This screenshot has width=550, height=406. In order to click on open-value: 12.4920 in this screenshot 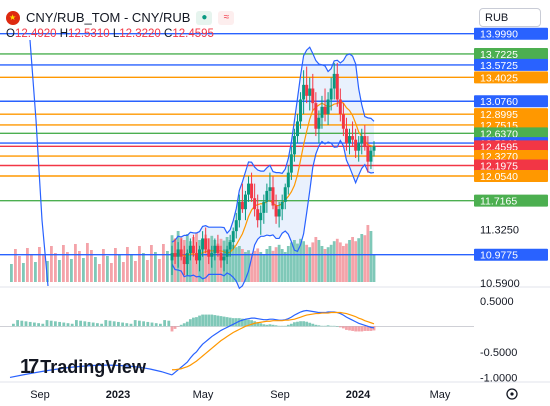, I will do `click(35, 34)`.